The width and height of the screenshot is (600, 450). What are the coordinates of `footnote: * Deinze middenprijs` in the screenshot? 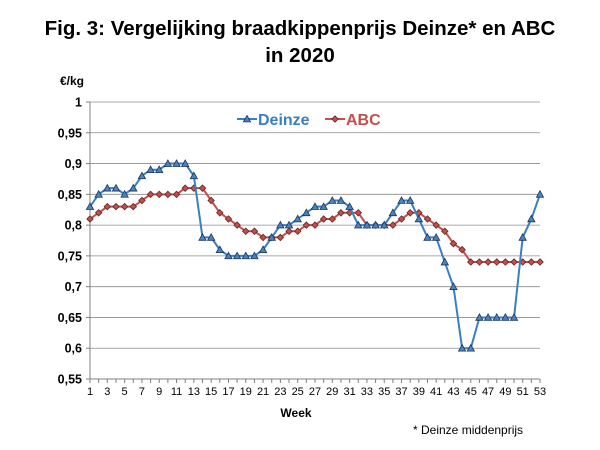 It's located at (468, 430).